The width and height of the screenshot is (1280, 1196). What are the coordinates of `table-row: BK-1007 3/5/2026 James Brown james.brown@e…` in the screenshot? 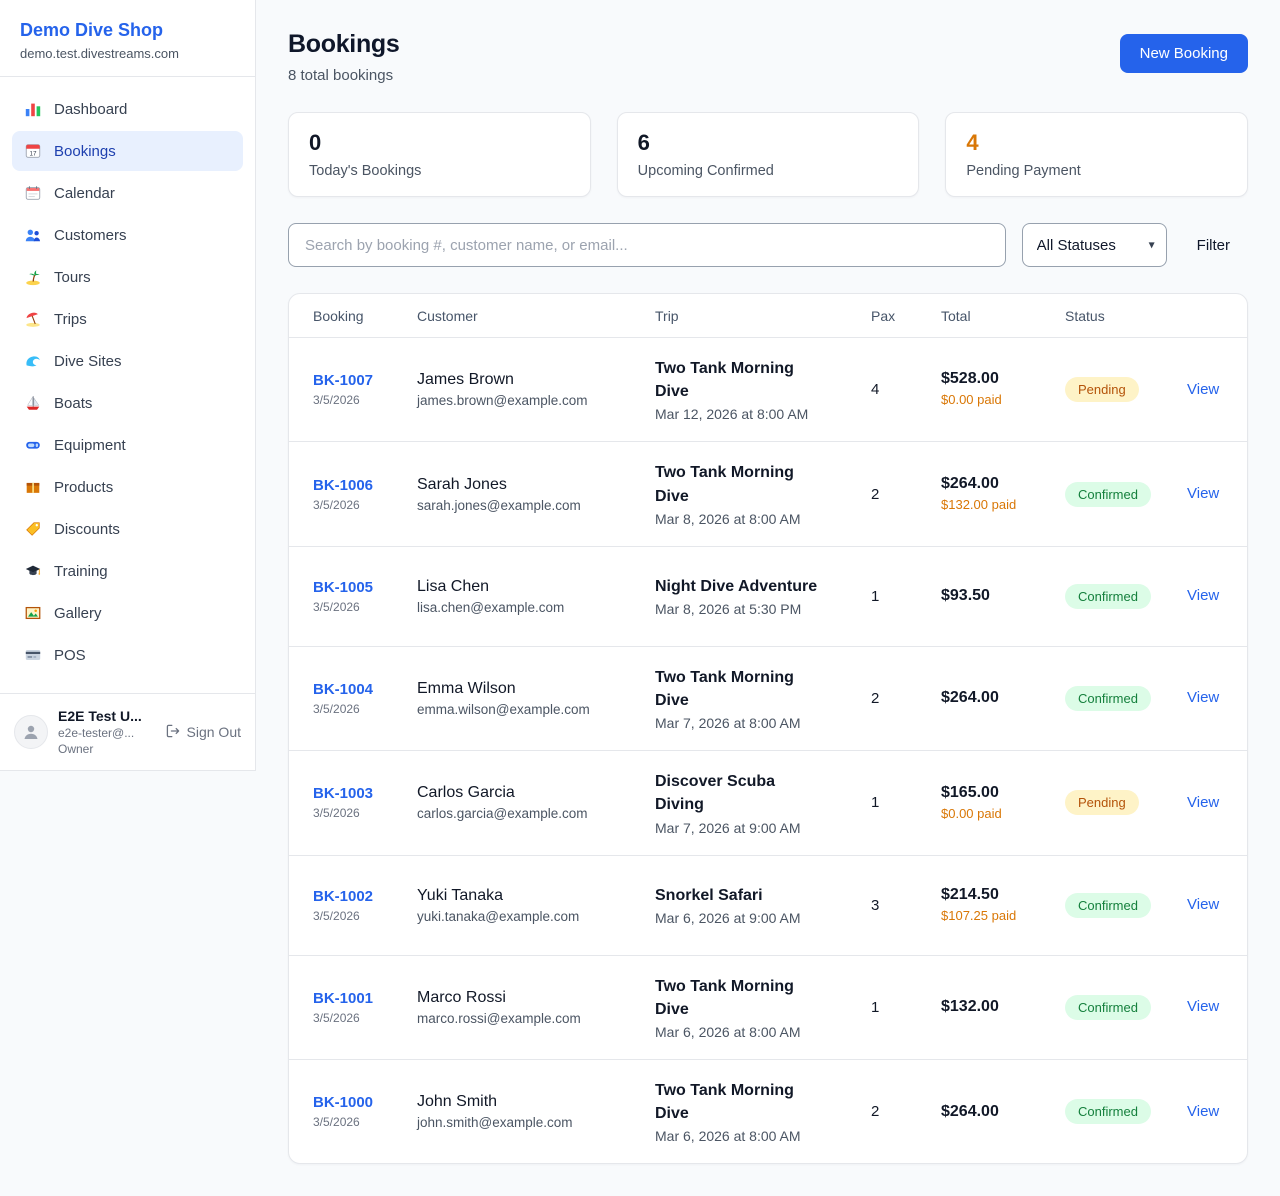 It's located at (768, 390).